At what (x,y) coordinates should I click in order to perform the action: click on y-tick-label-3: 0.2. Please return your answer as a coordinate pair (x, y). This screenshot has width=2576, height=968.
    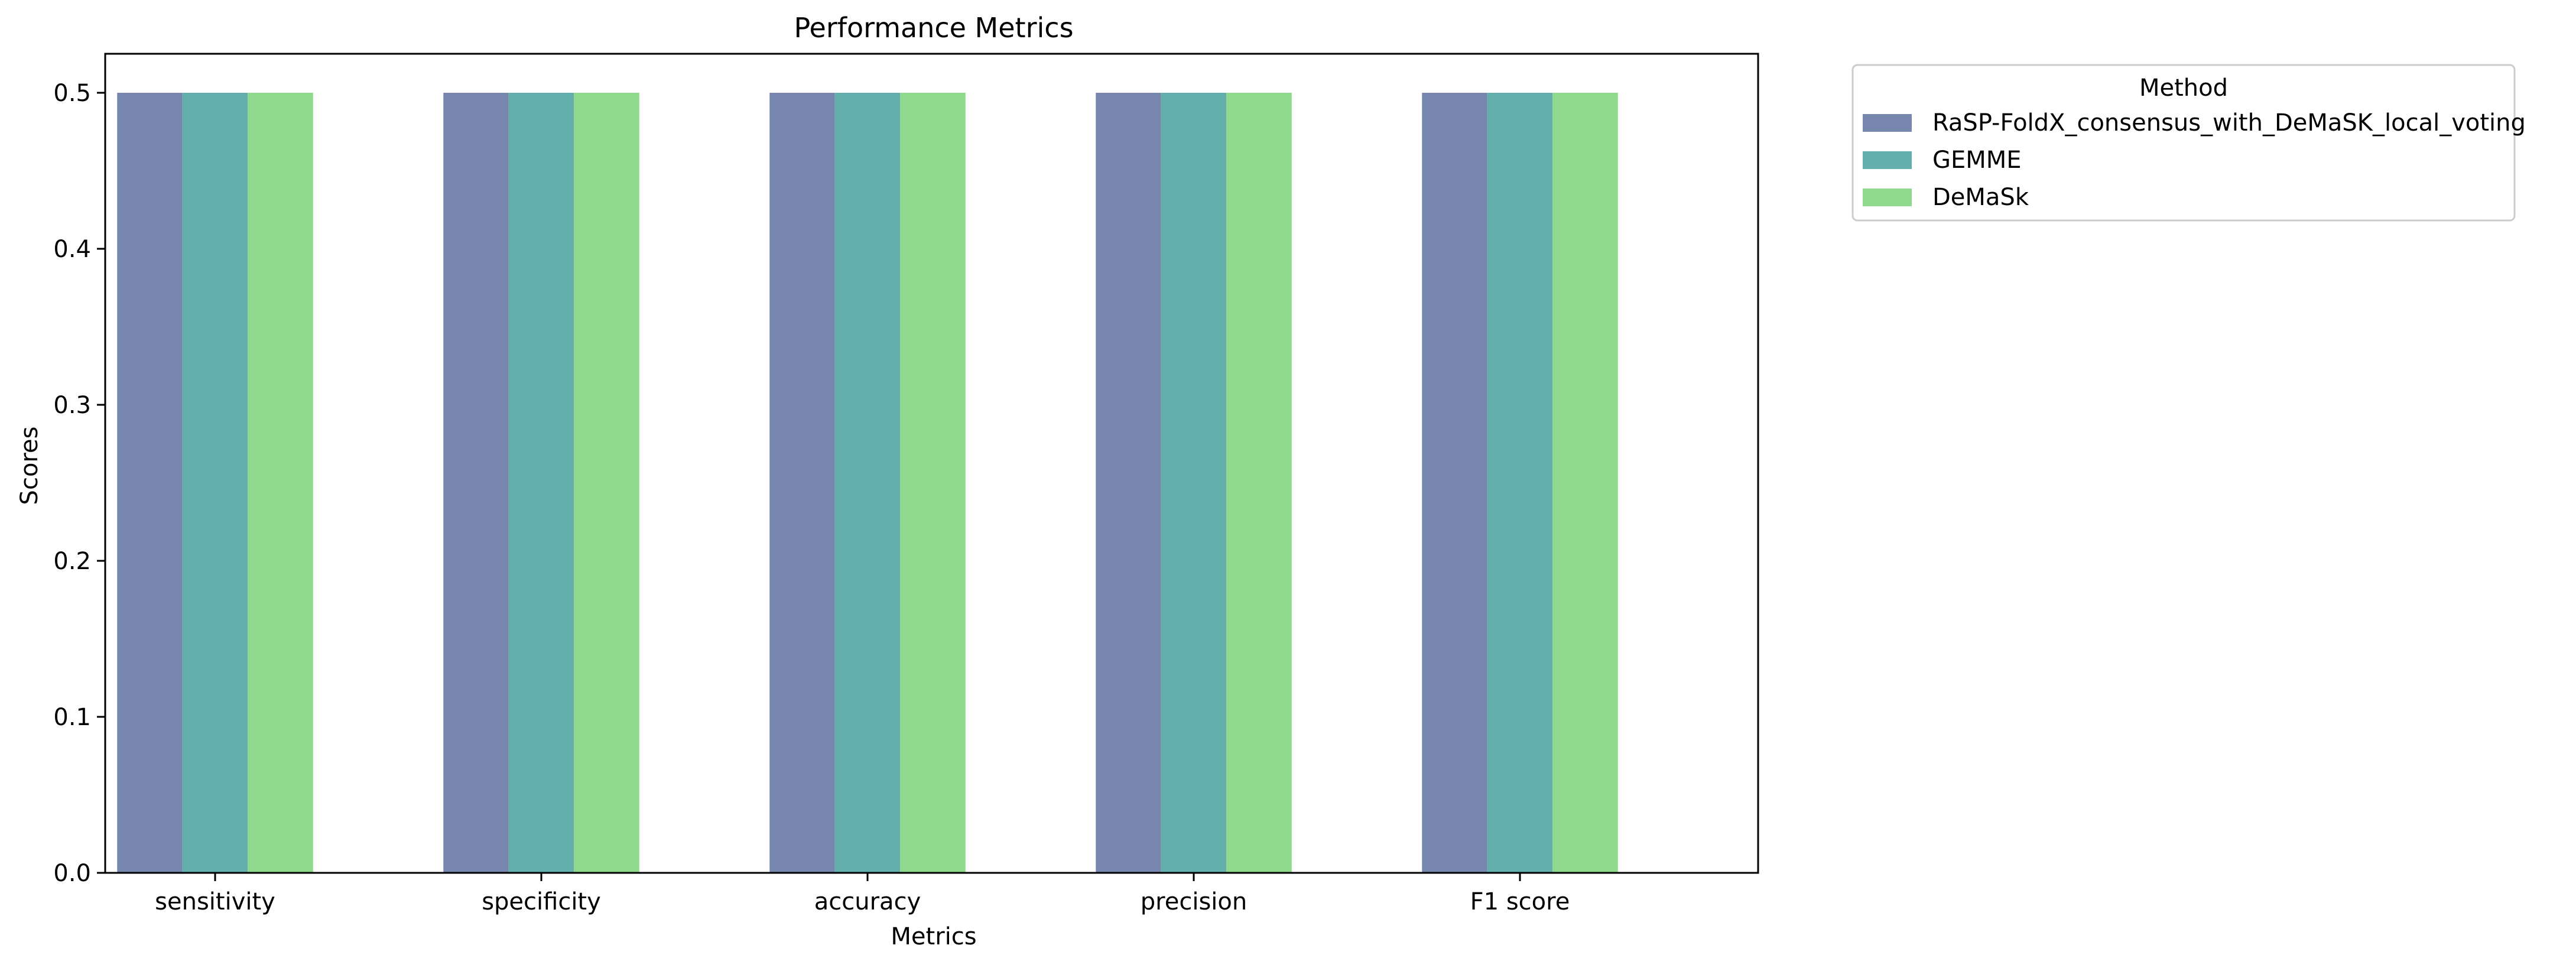
    Looking at the image, I should click on (72, 561).